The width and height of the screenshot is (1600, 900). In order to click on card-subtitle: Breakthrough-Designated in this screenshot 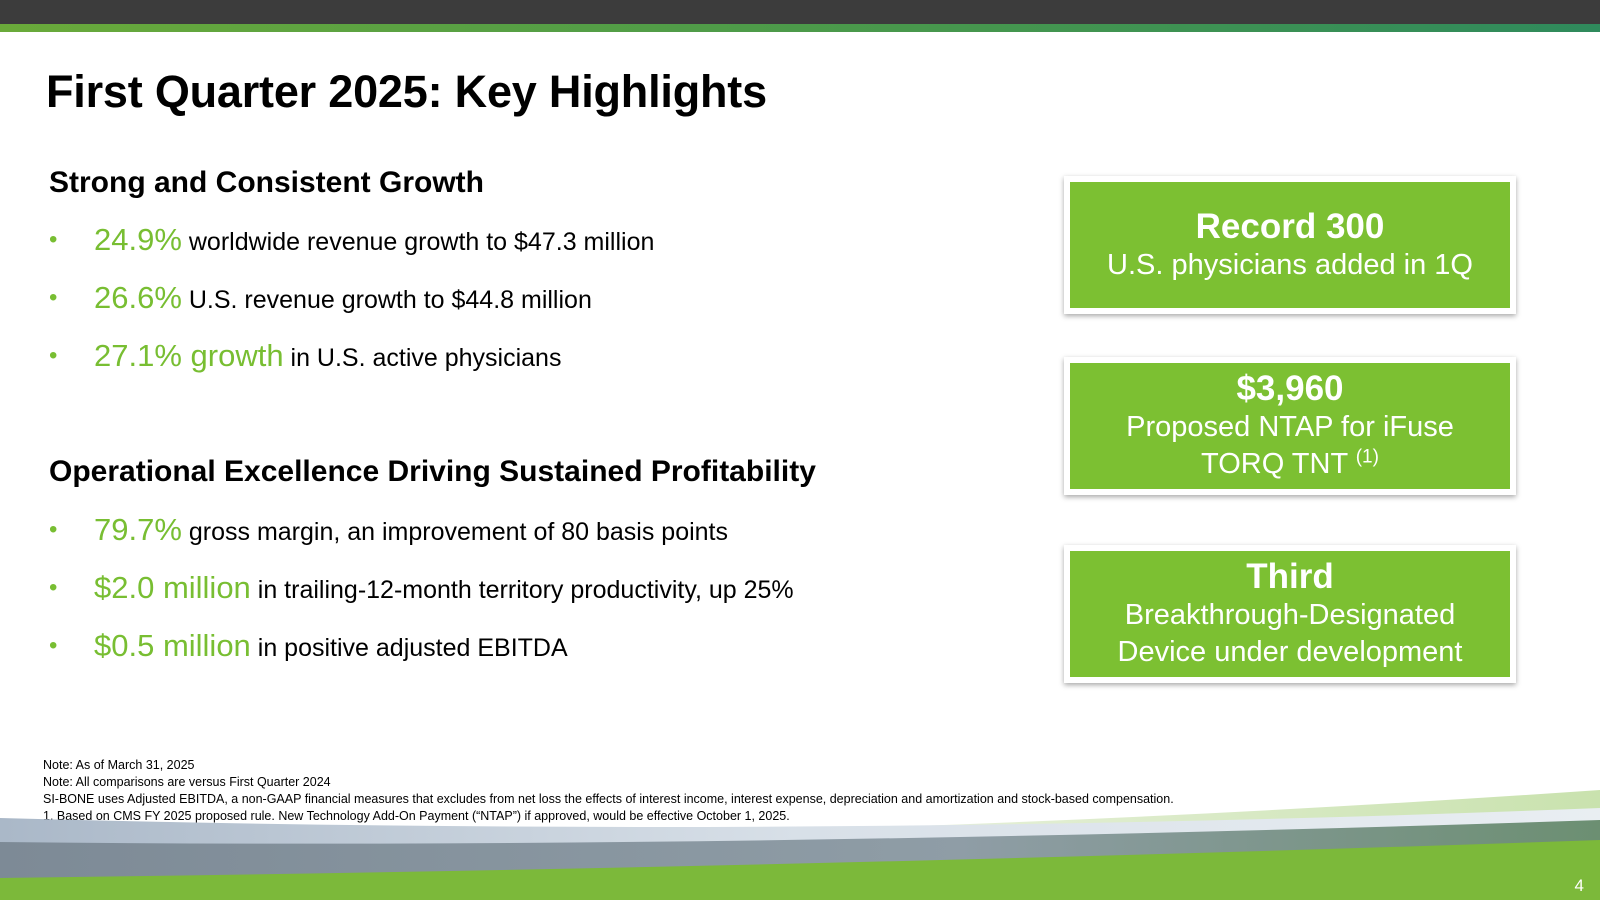, I will do `click(1290, 615)`.